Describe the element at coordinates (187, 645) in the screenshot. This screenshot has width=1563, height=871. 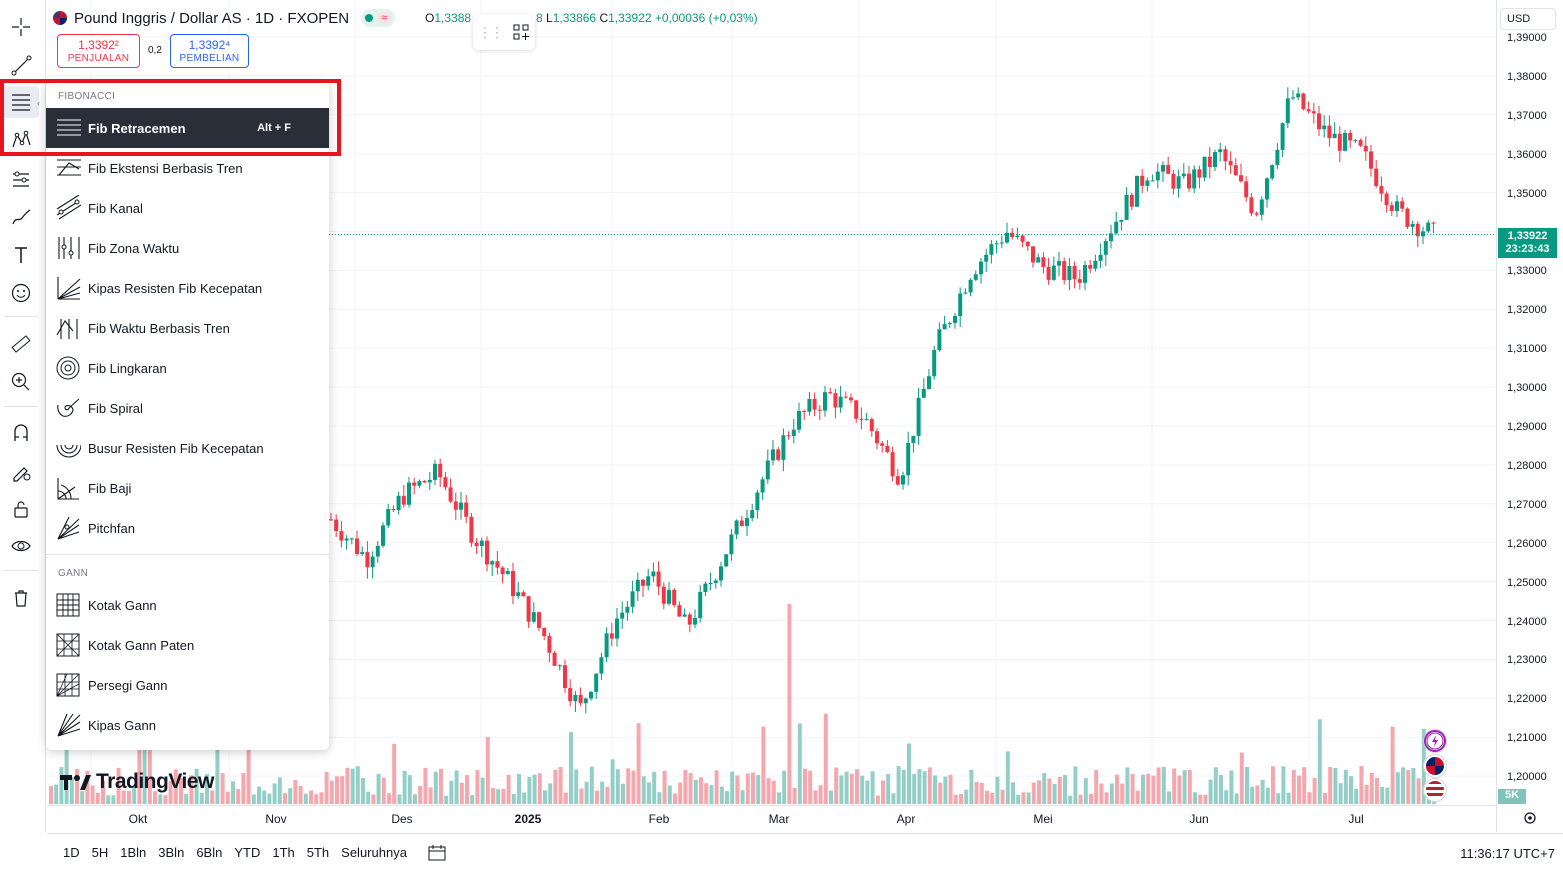
I see `menu-item-gann-fixed-box: Kotak Gann Paten` at that location.